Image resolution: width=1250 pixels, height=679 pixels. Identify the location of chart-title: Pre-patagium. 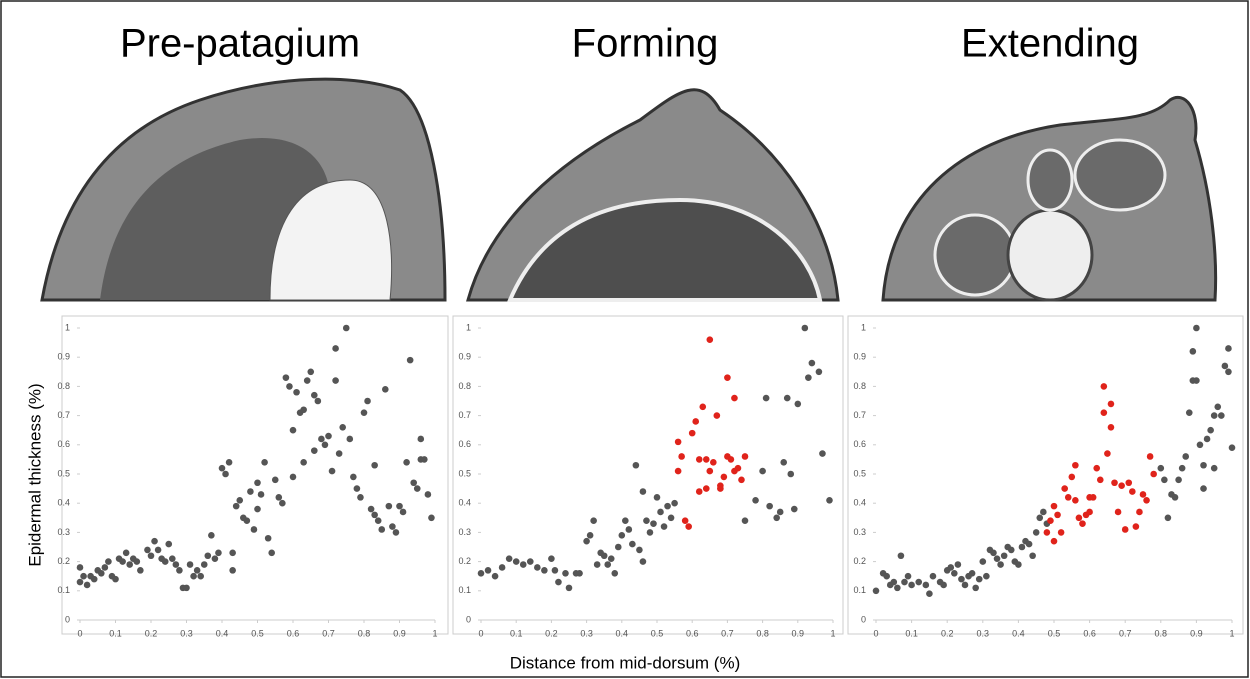
(240, 44).